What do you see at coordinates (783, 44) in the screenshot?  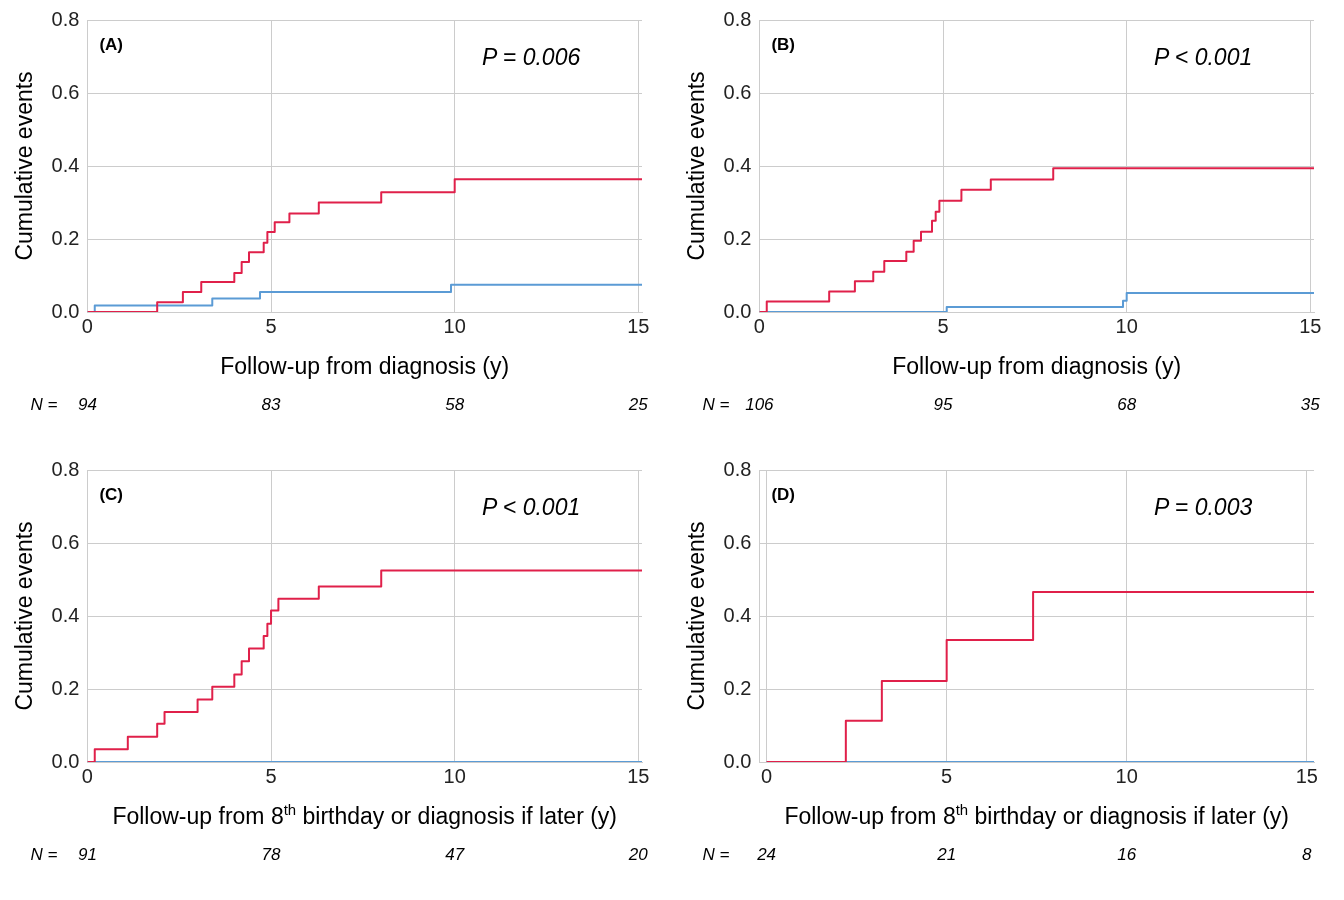 I see `text: (B)` at bounding box center [783, 44].